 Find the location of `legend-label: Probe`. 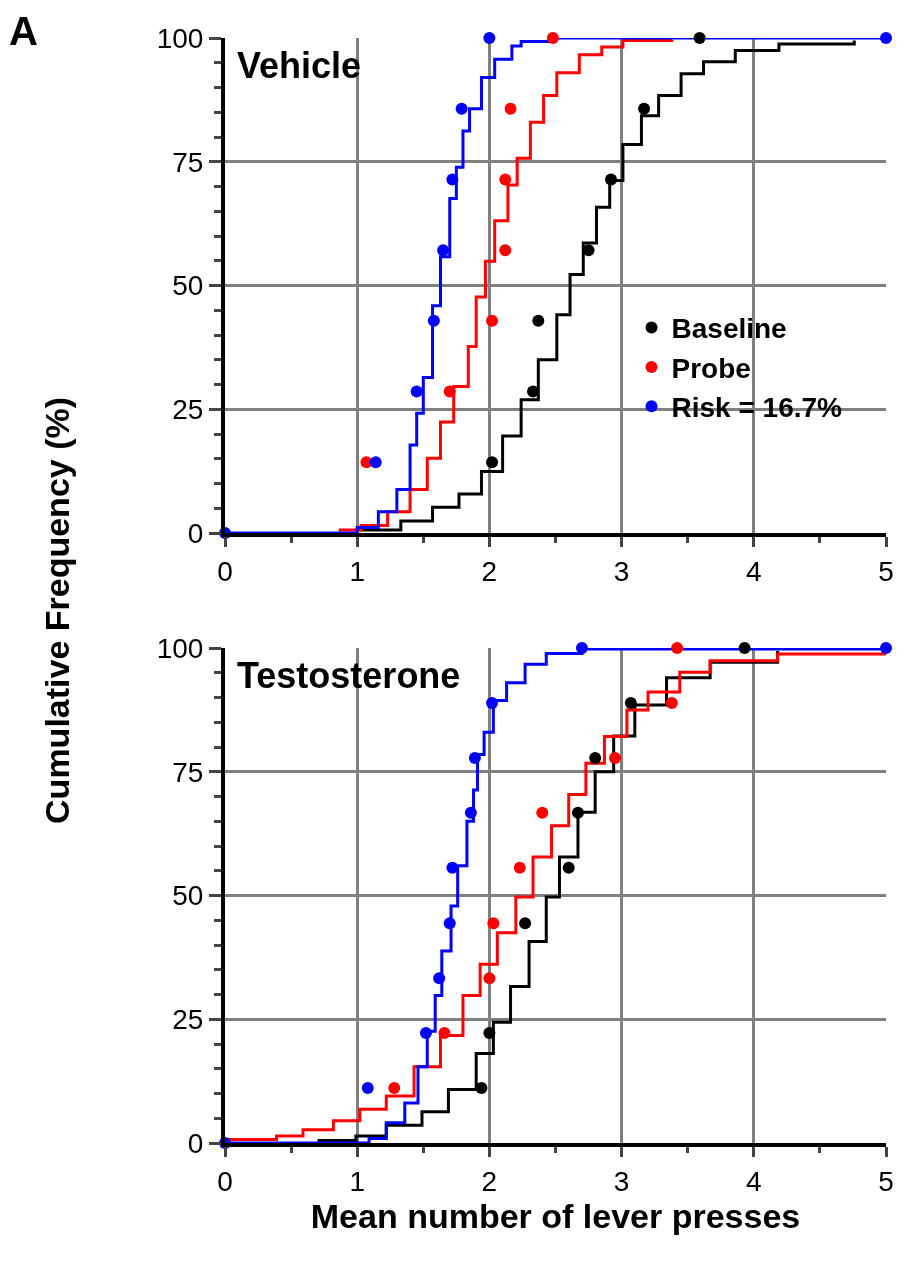

legend-label: Probe is located at coordinates (711, 368).